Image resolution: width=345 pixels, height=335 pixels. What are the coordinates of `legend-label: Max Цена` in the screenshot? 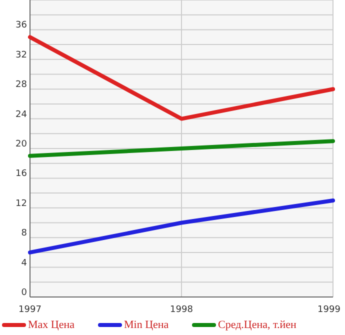 It's located at (51, 325).